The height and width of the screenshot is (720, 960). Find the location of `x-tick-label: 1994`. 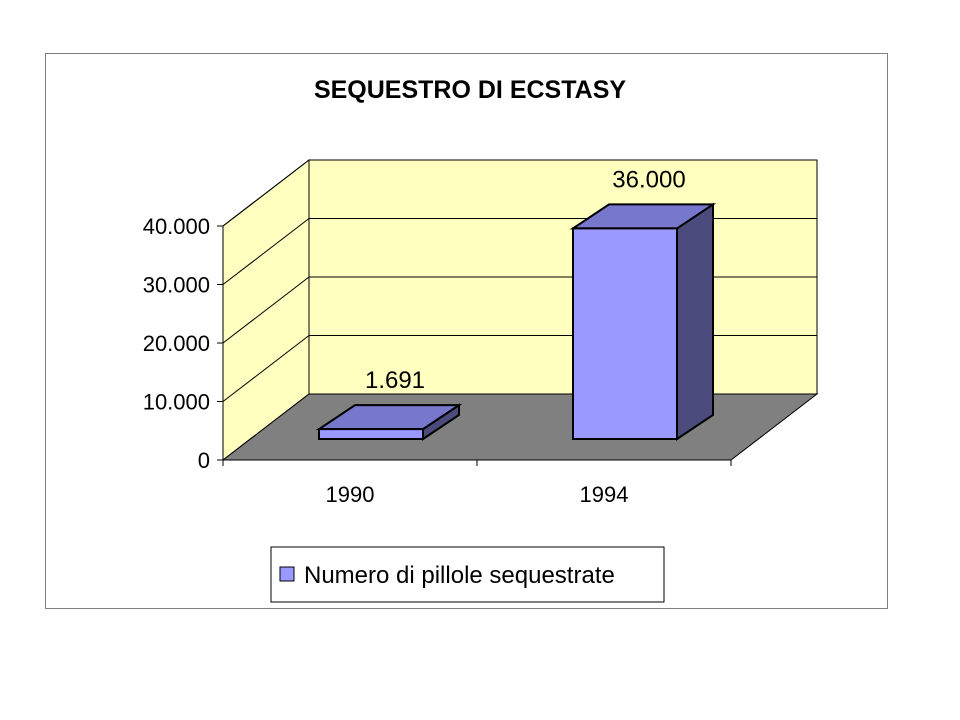

x-tick-label: 1994 is located at coordinates (604, 494).